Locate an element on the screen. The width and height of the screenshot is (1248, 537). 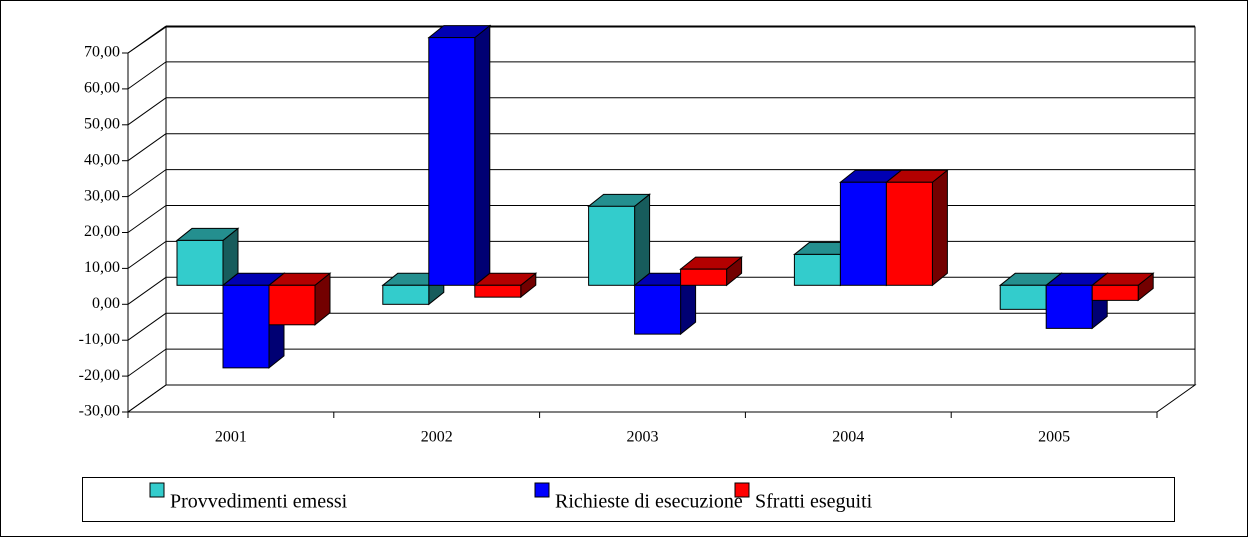
y-tick-label: -10,00 is located at coordinates (99, 339).